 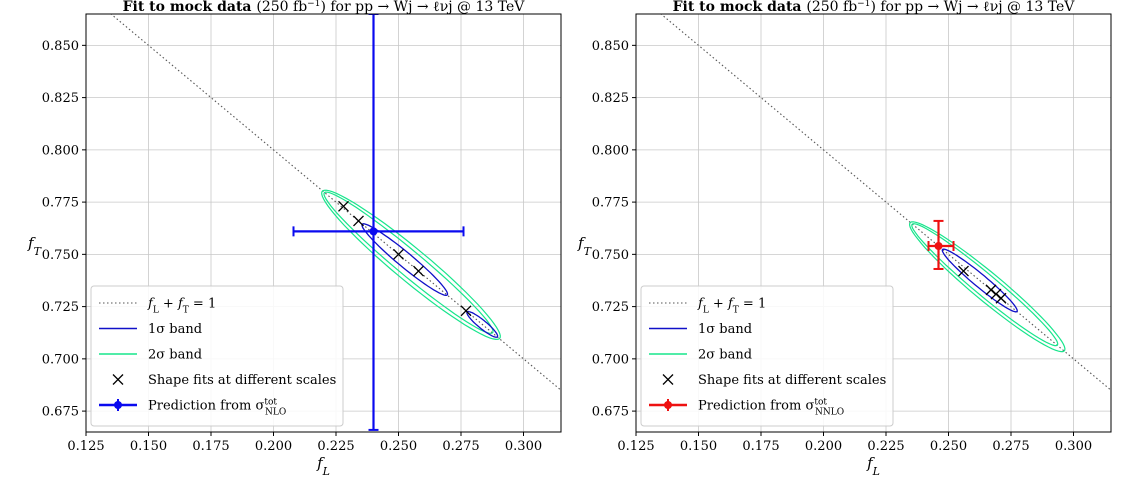 I want to click on y-tick-label: 0.725, so click(x=610, y=307).